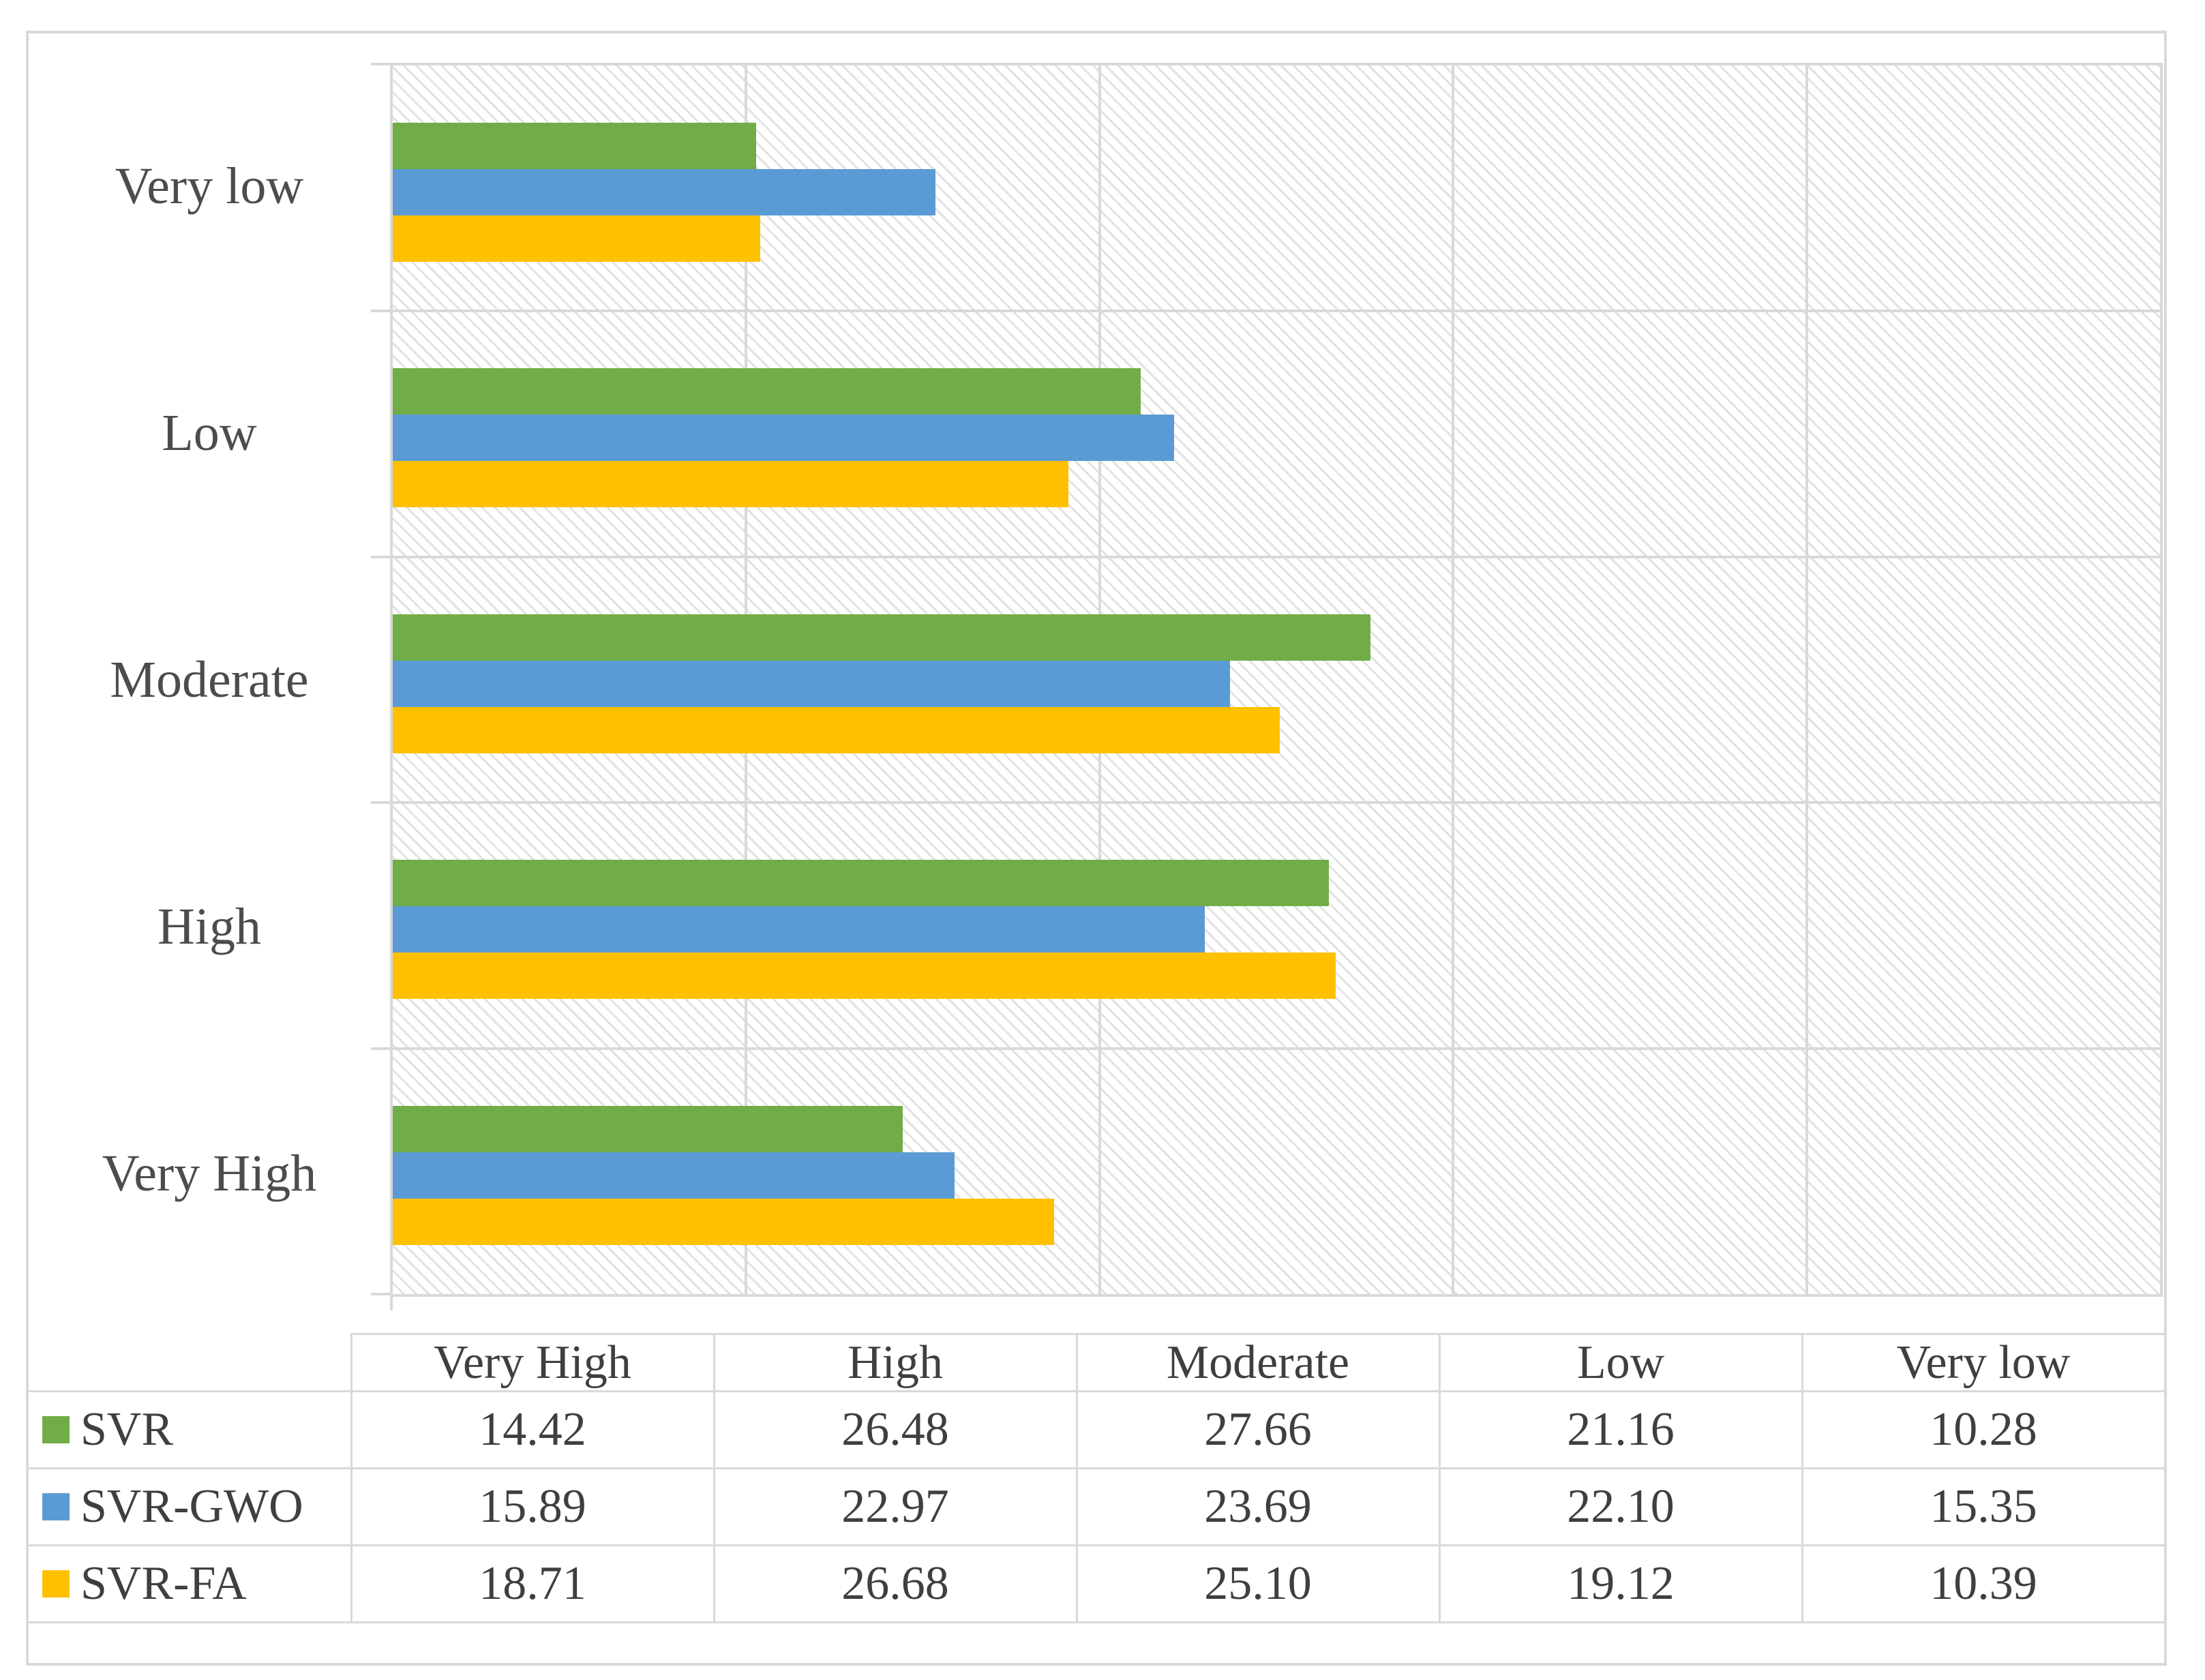  I want to click on table-value-svr-gwo-moderate: 23.69, so click(1258, 1506).